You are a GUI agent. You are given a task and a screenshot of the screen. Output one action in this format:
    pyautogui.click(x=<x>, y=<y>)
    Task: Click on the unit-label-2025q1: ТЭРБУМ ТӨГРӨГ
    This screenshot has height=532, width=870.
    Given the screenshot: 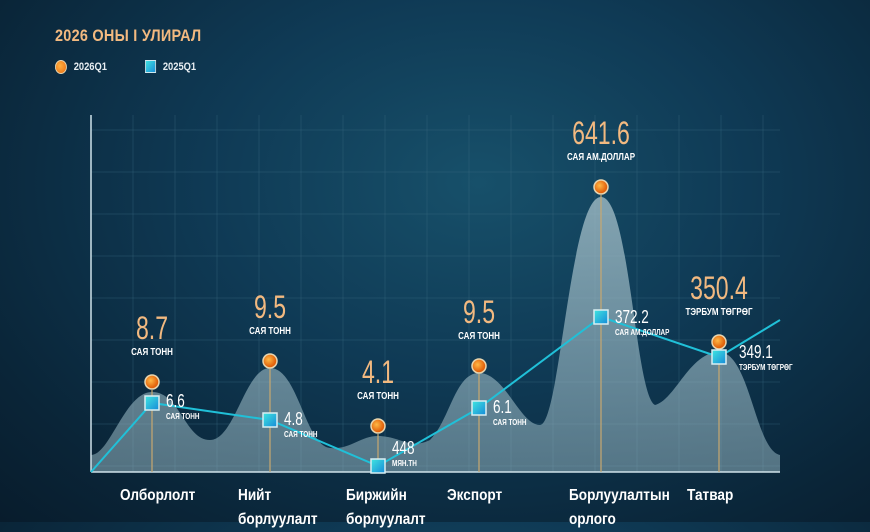 What is the action you would take?
    pyautogui.click(x=766, y=367)
    